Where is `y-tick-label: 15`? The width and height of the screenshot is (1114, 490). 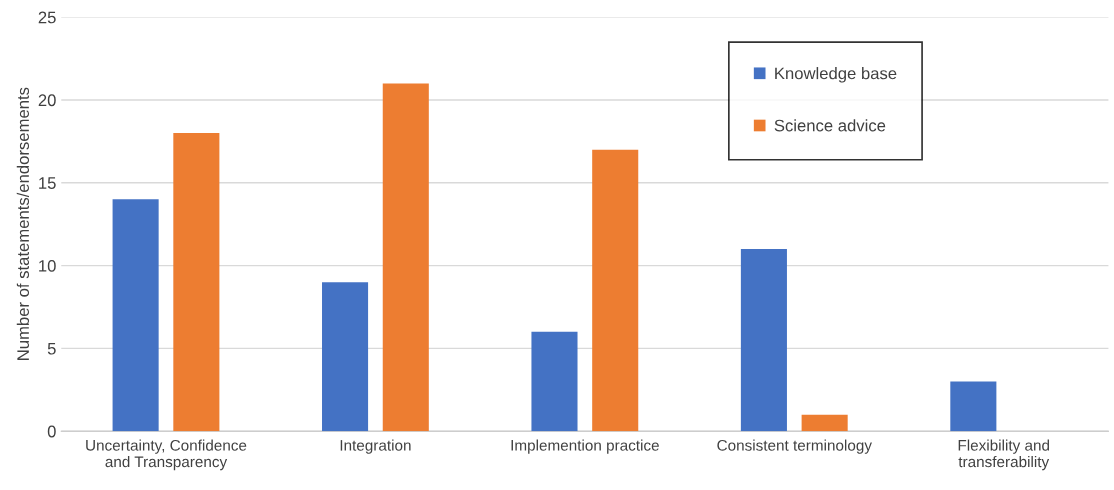
y-tick-label: 15 is located at coordinates (47, 183).